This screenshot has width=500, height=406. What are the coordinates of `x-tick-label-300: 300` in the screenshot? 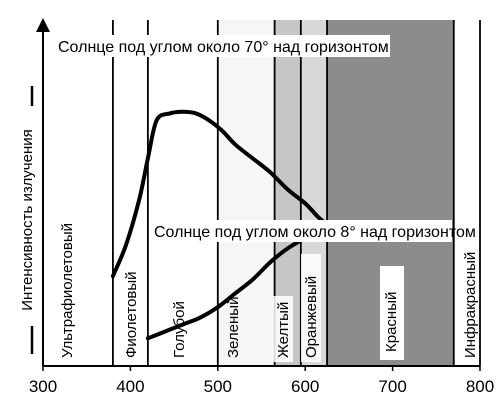 It's located at (43, 386).